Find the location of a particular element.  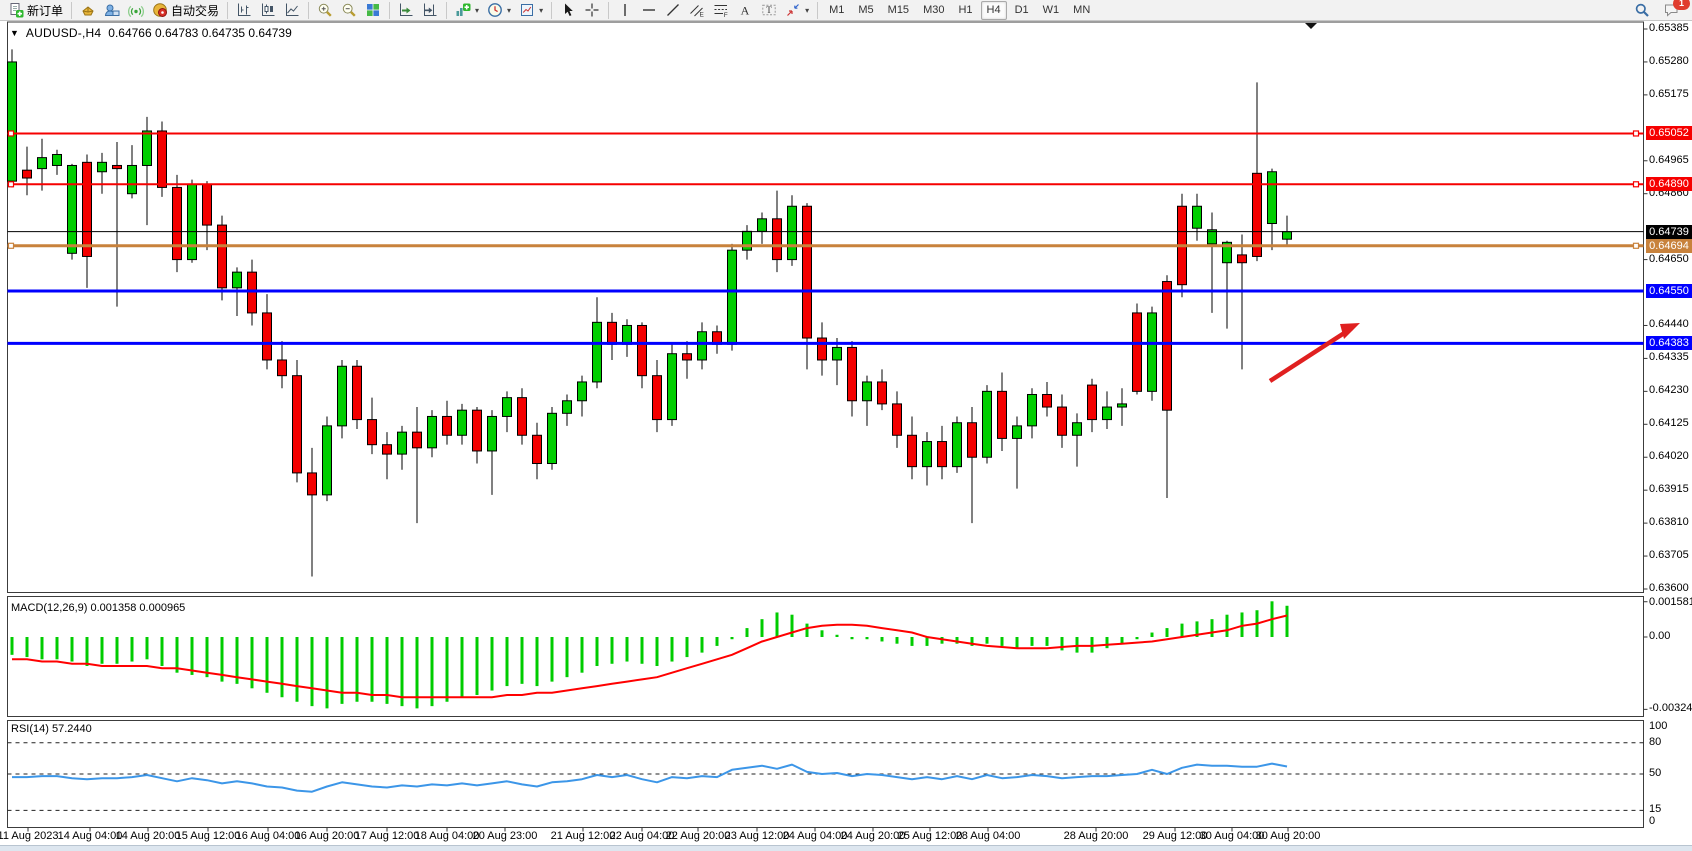

support-line-2-price-tag: 0.64383 is located at coordinates (1669, 343).